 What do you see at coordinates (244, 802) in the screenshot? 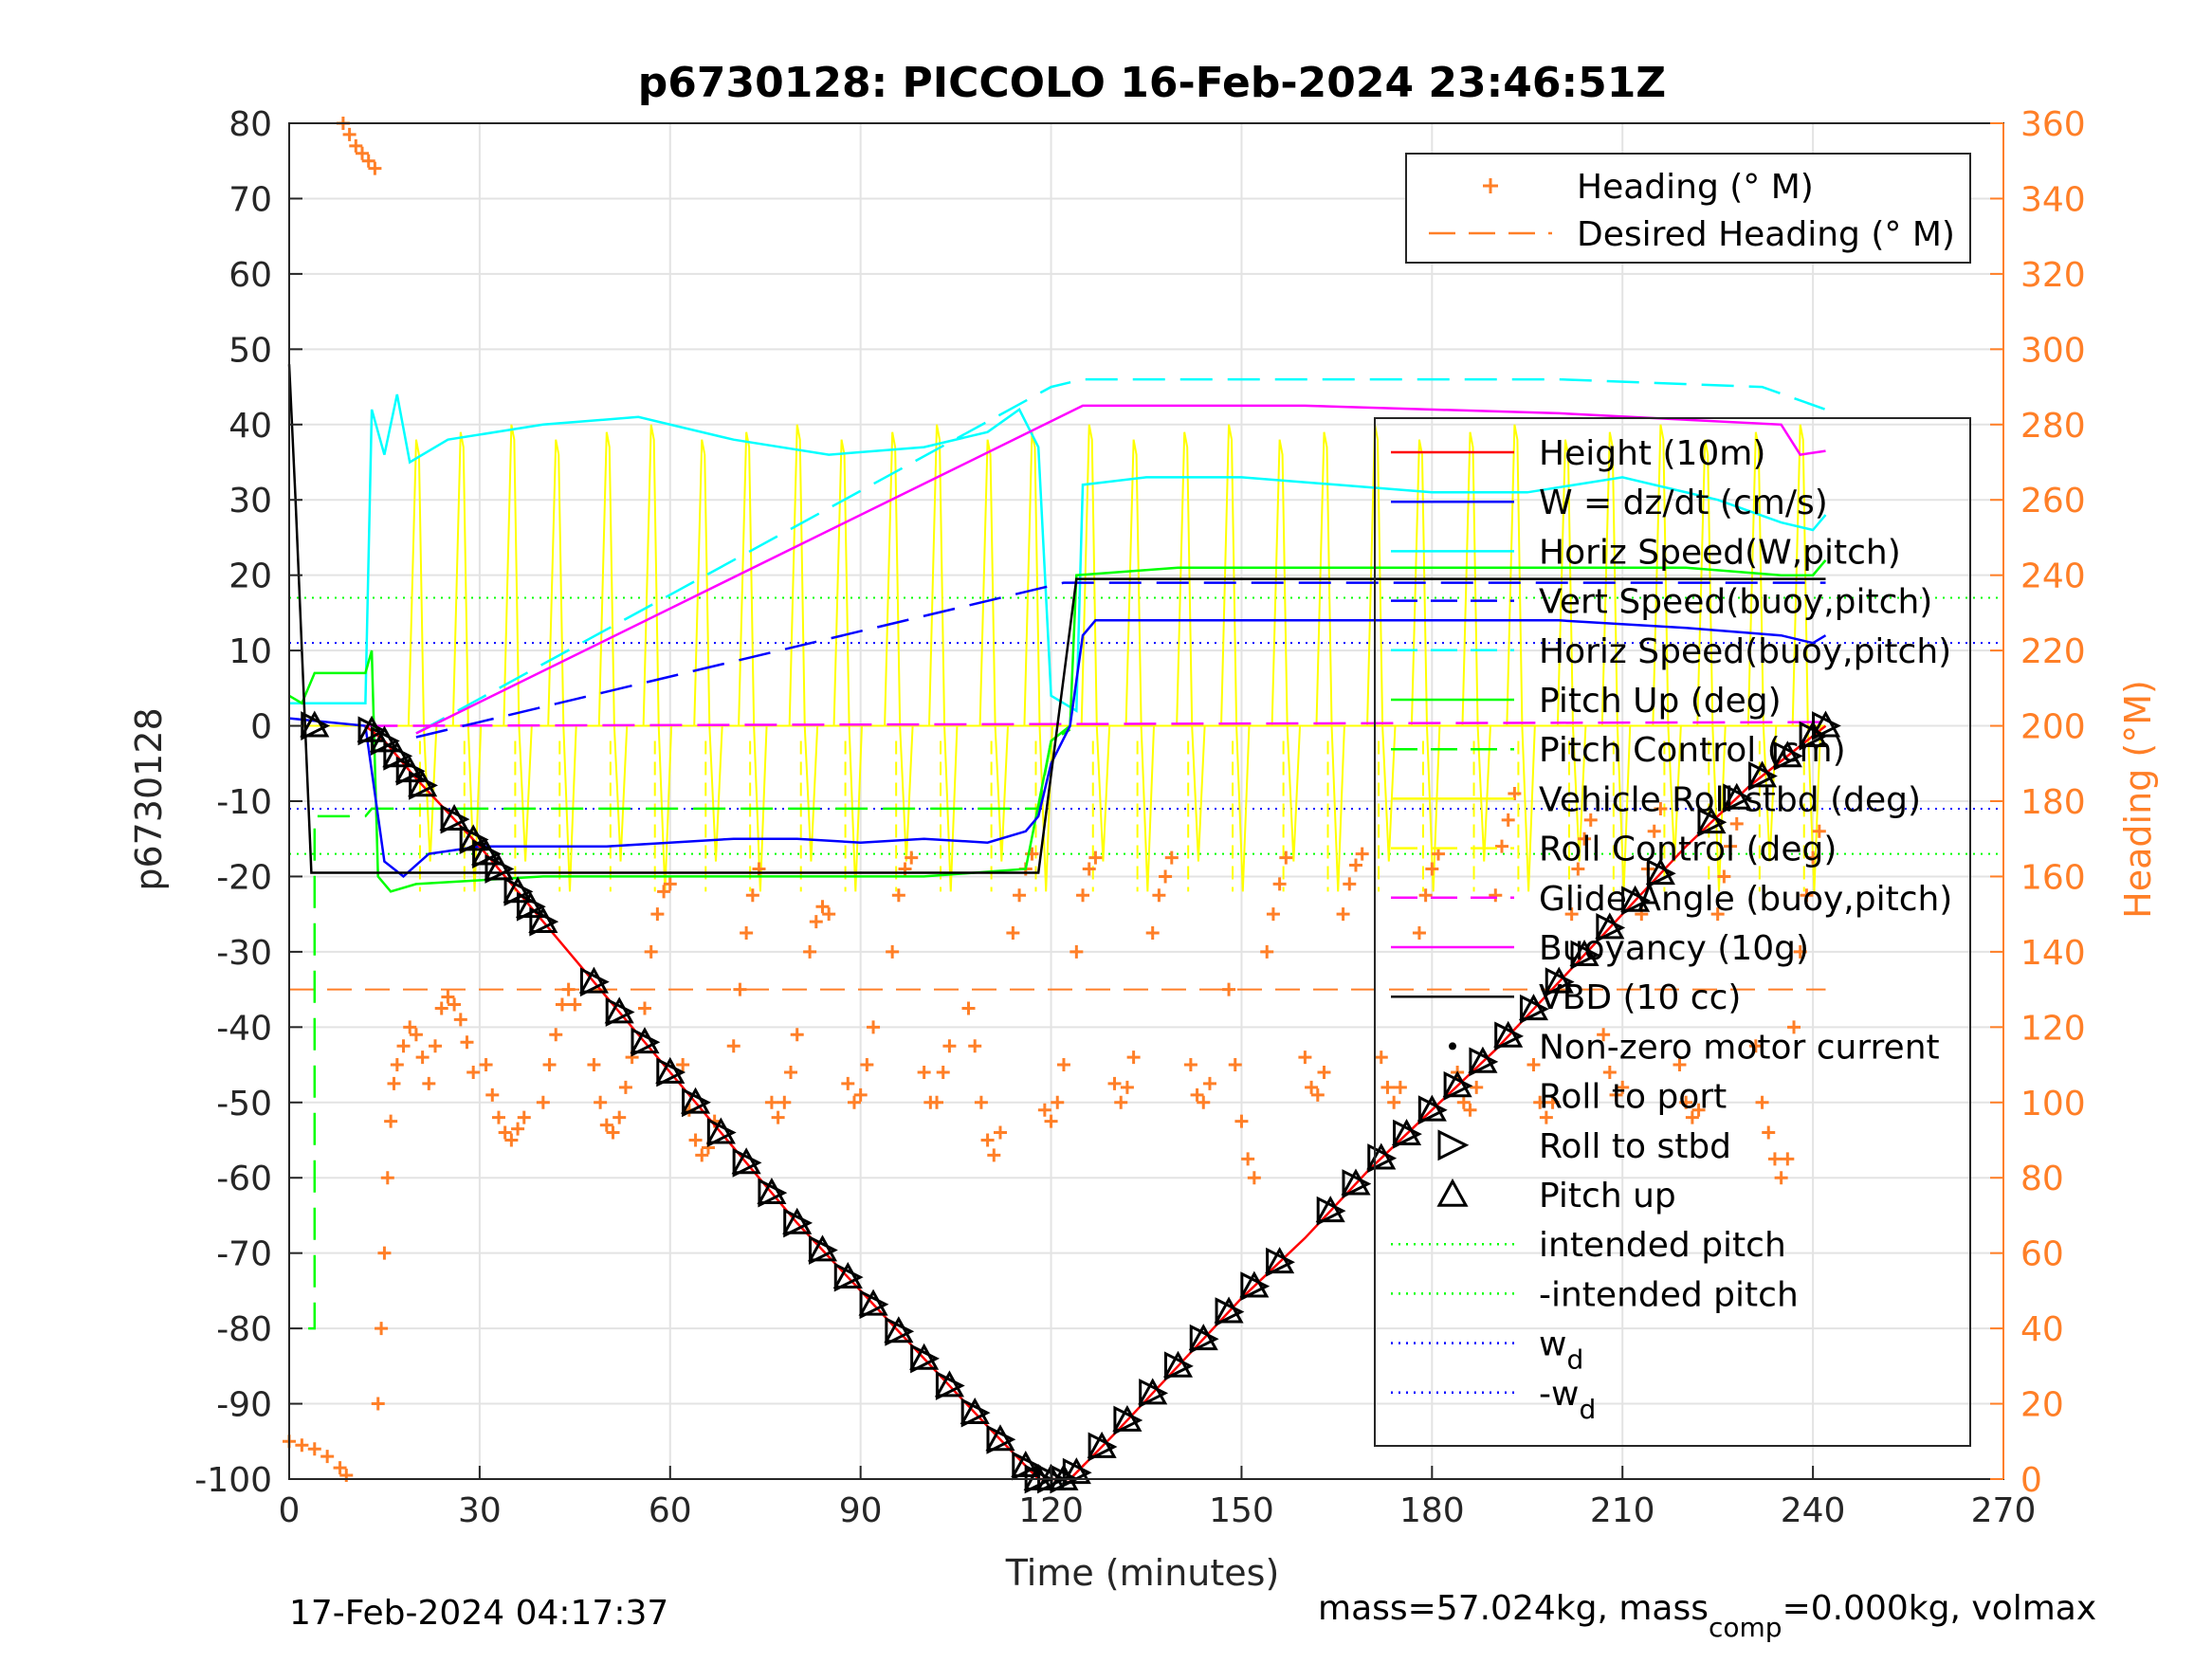
I see `y-tick-label-left: -10` at bounding box center [244, 802].